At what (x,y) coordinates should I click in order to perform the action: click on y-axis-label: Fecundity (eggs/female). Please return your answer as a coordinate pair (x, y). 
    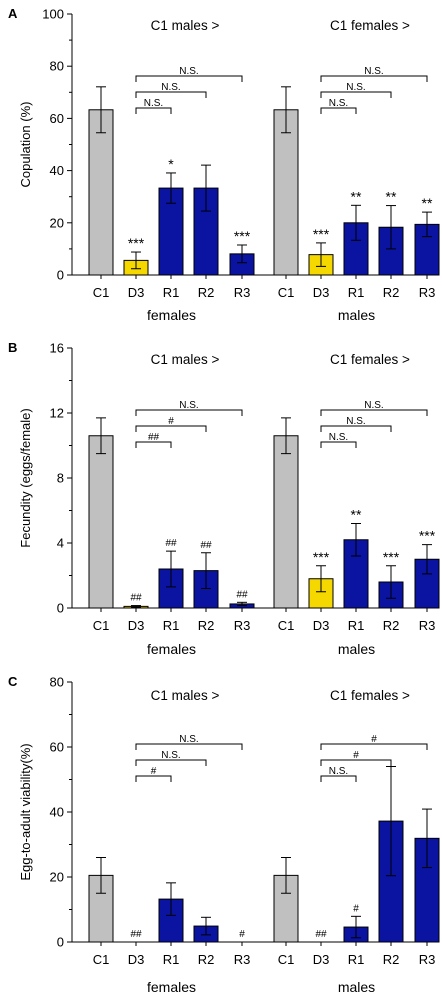
    Looking at the image, I should click on (25, 477).